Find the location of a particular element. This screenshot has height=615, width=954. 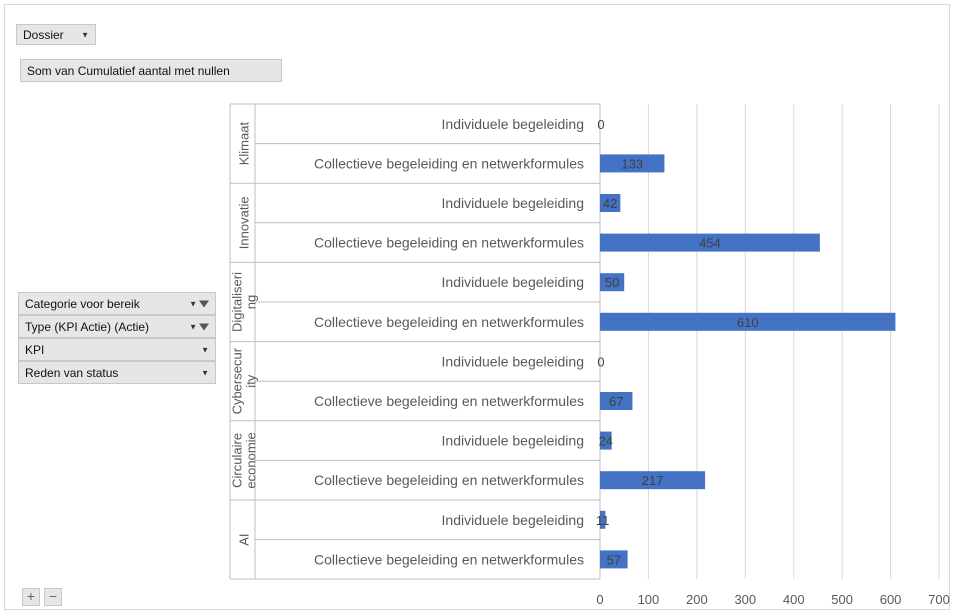

x-tick-label: 100 is located at coordinates (649, 599).